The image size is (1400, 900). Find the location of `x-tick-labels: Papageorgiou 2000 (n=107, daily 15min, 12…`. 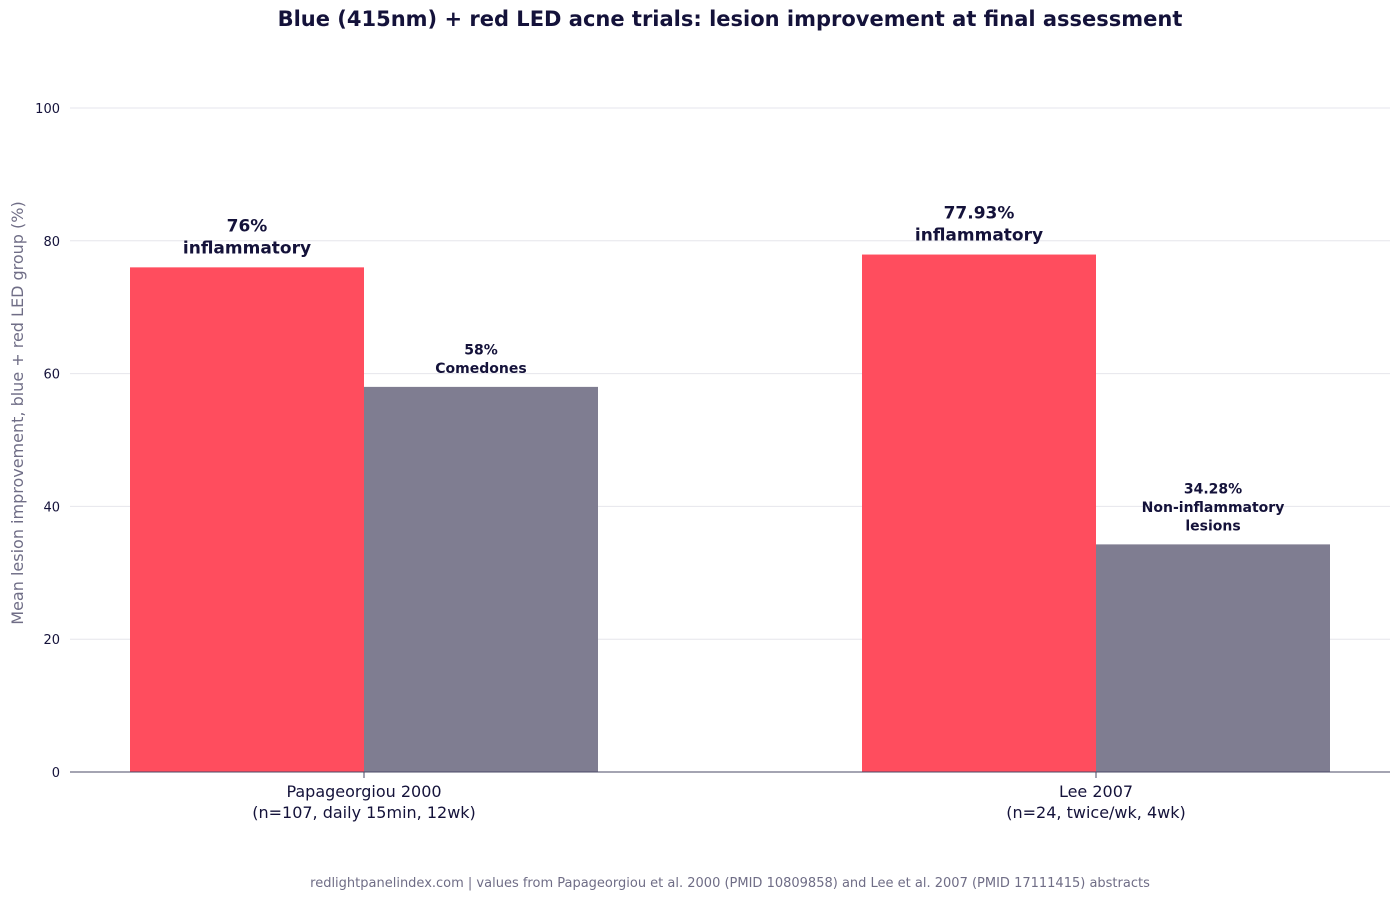

x-tick-labels: Papageorgiou 2000 (n=107, daily 15min, 12… is located at coordinates (719, 797).